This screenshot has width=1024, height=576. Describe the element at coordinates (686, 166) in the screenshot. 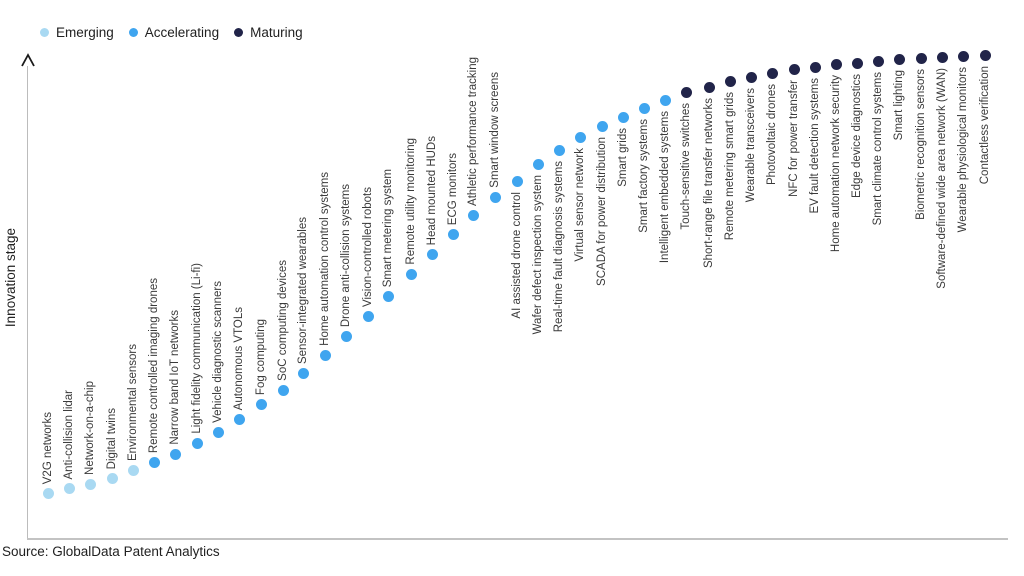

I see `data-point-label: Touch-sensitive switches` at that location.